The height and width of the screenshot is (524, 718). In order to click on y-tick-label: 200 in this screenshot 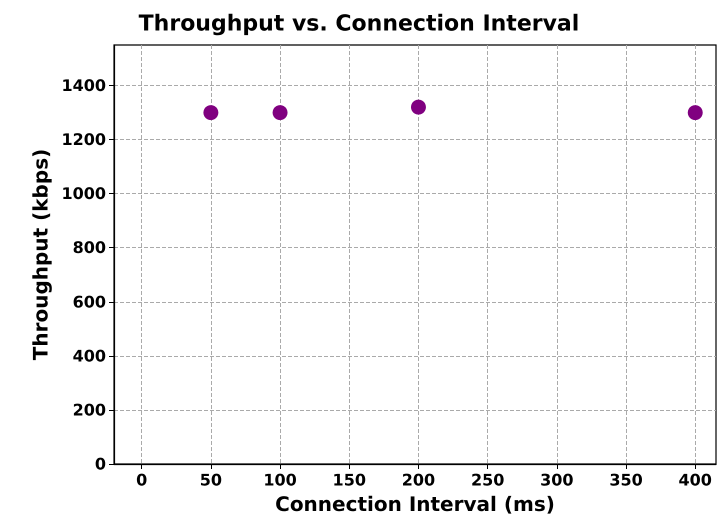, I will do `click(89, 410)`.